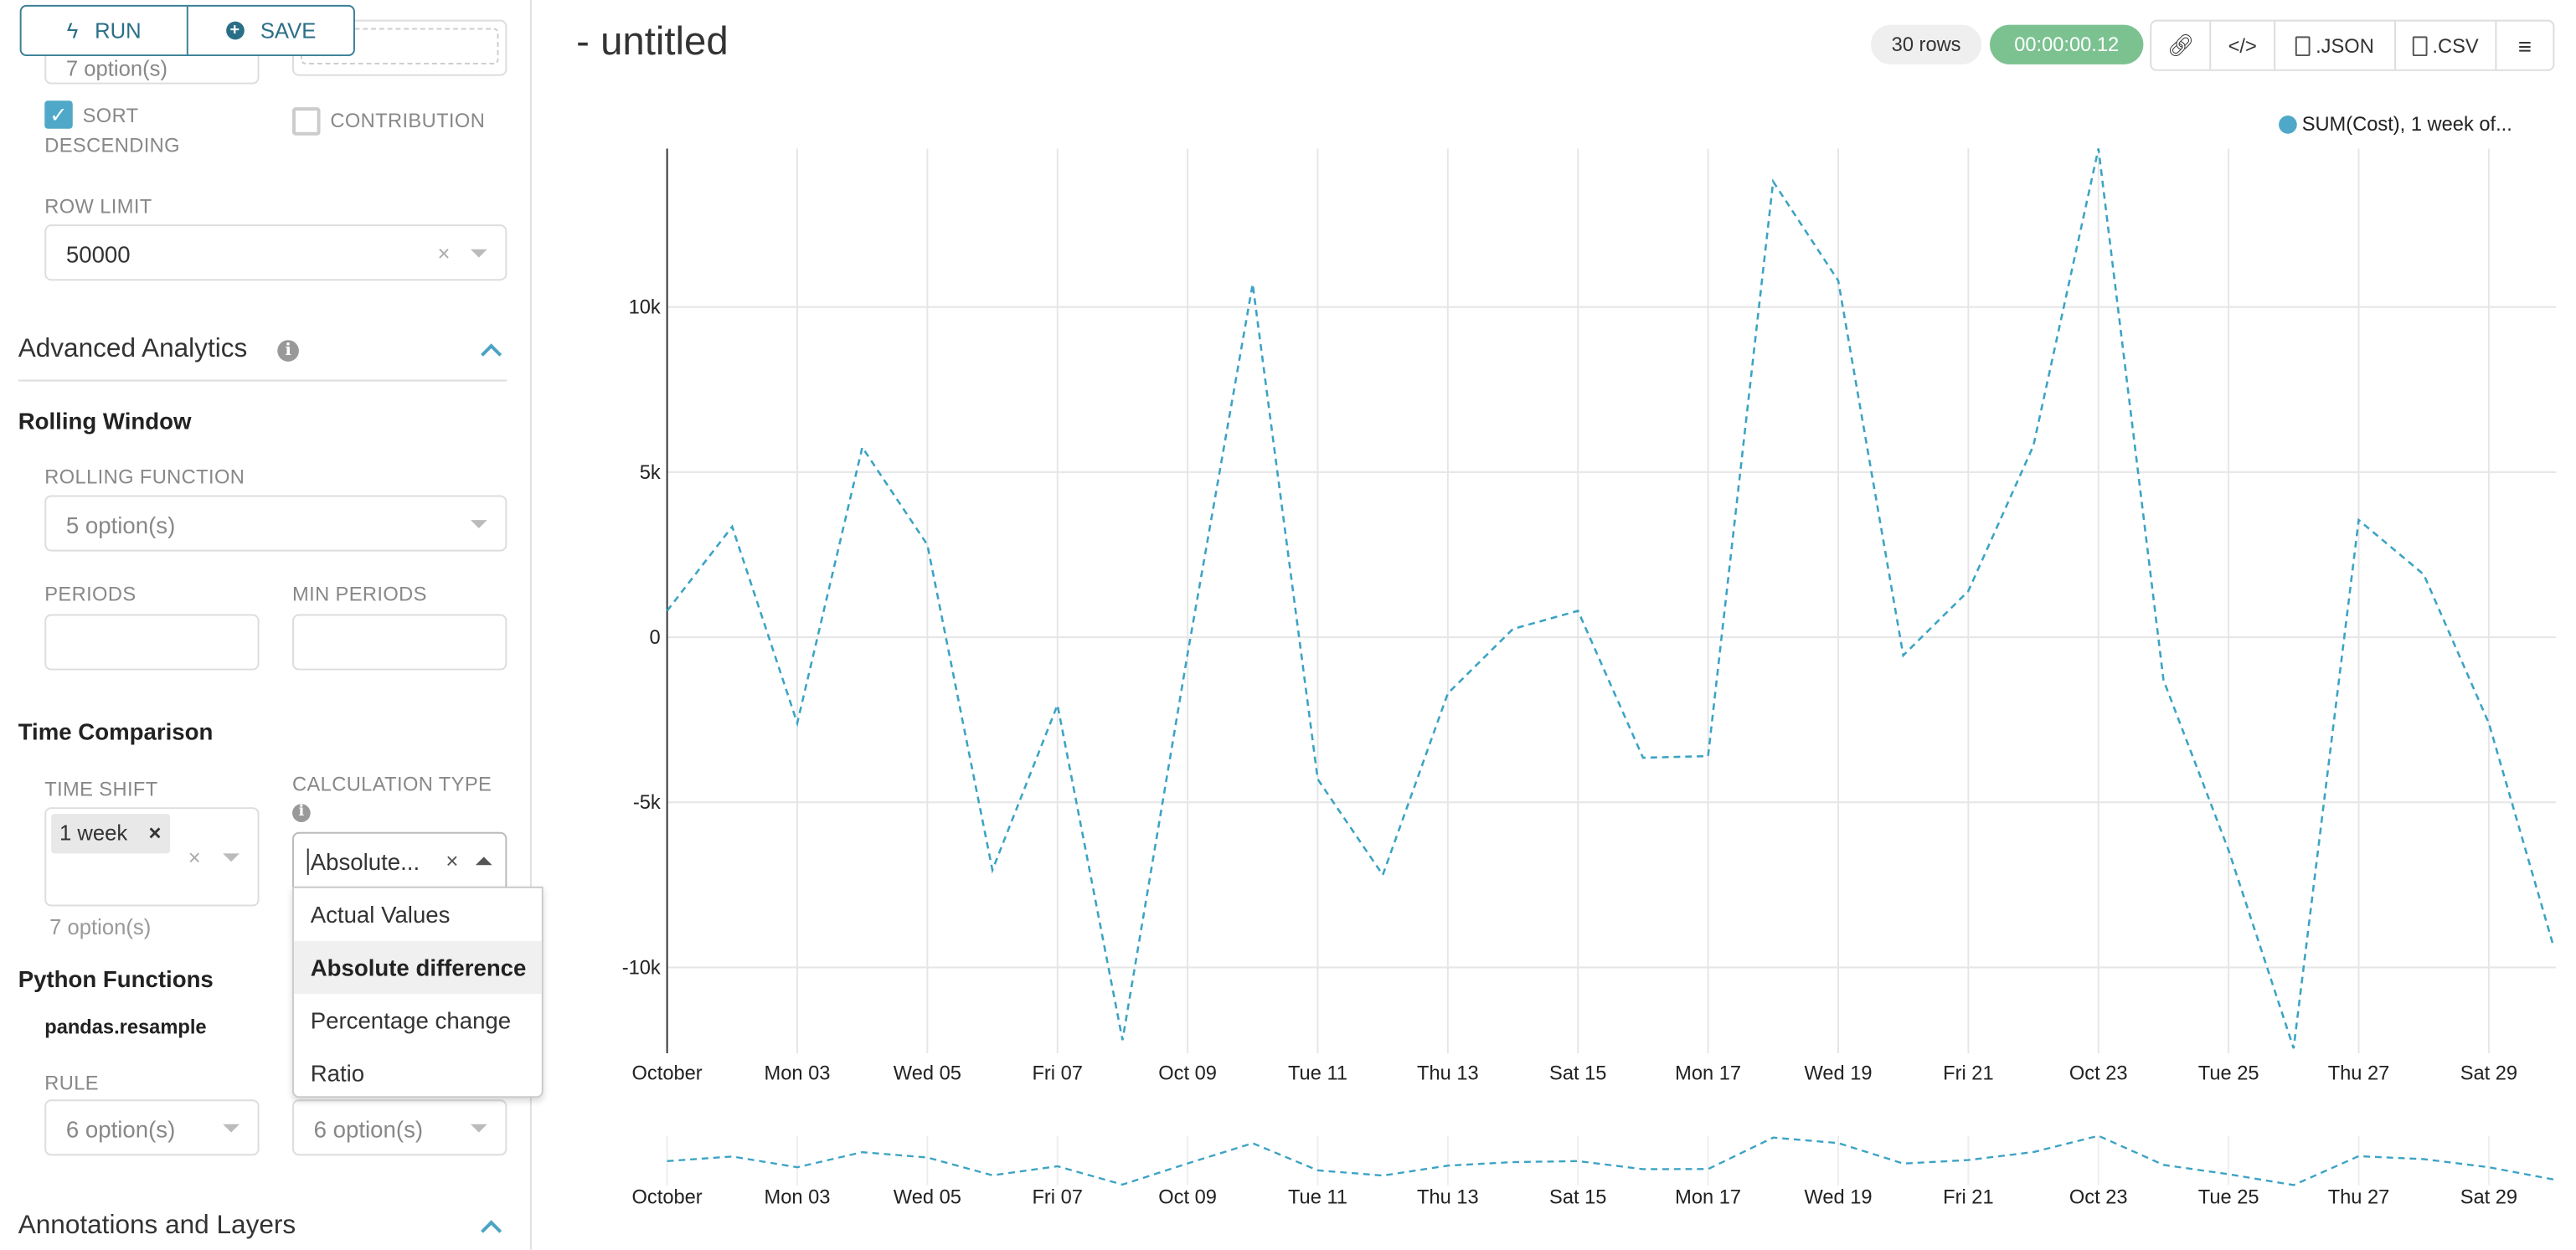 Image resolution: width=2576 pixels, height=1250 pixels. I want to click on brush-x-tick-label: Thu 27, so click(2359, 1197).